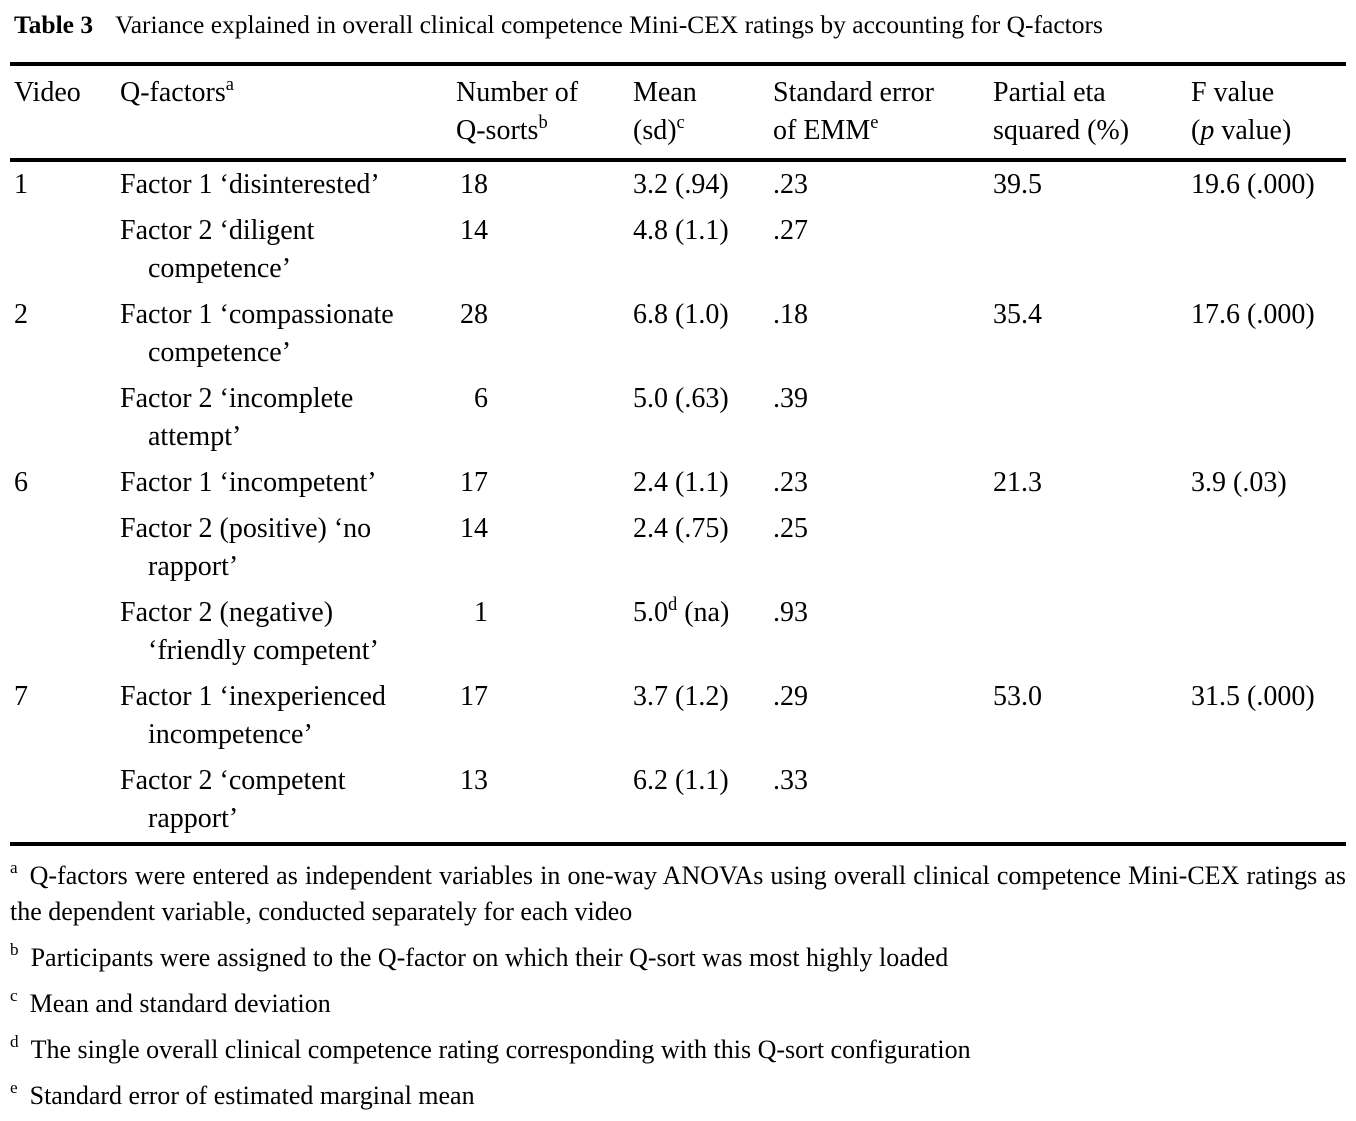 The image size is (1356, 1121). Describe the element at coordinates (703, 418) in the screenshot. I see `cell-mean-sd: 5.0 (.63)` at that location.